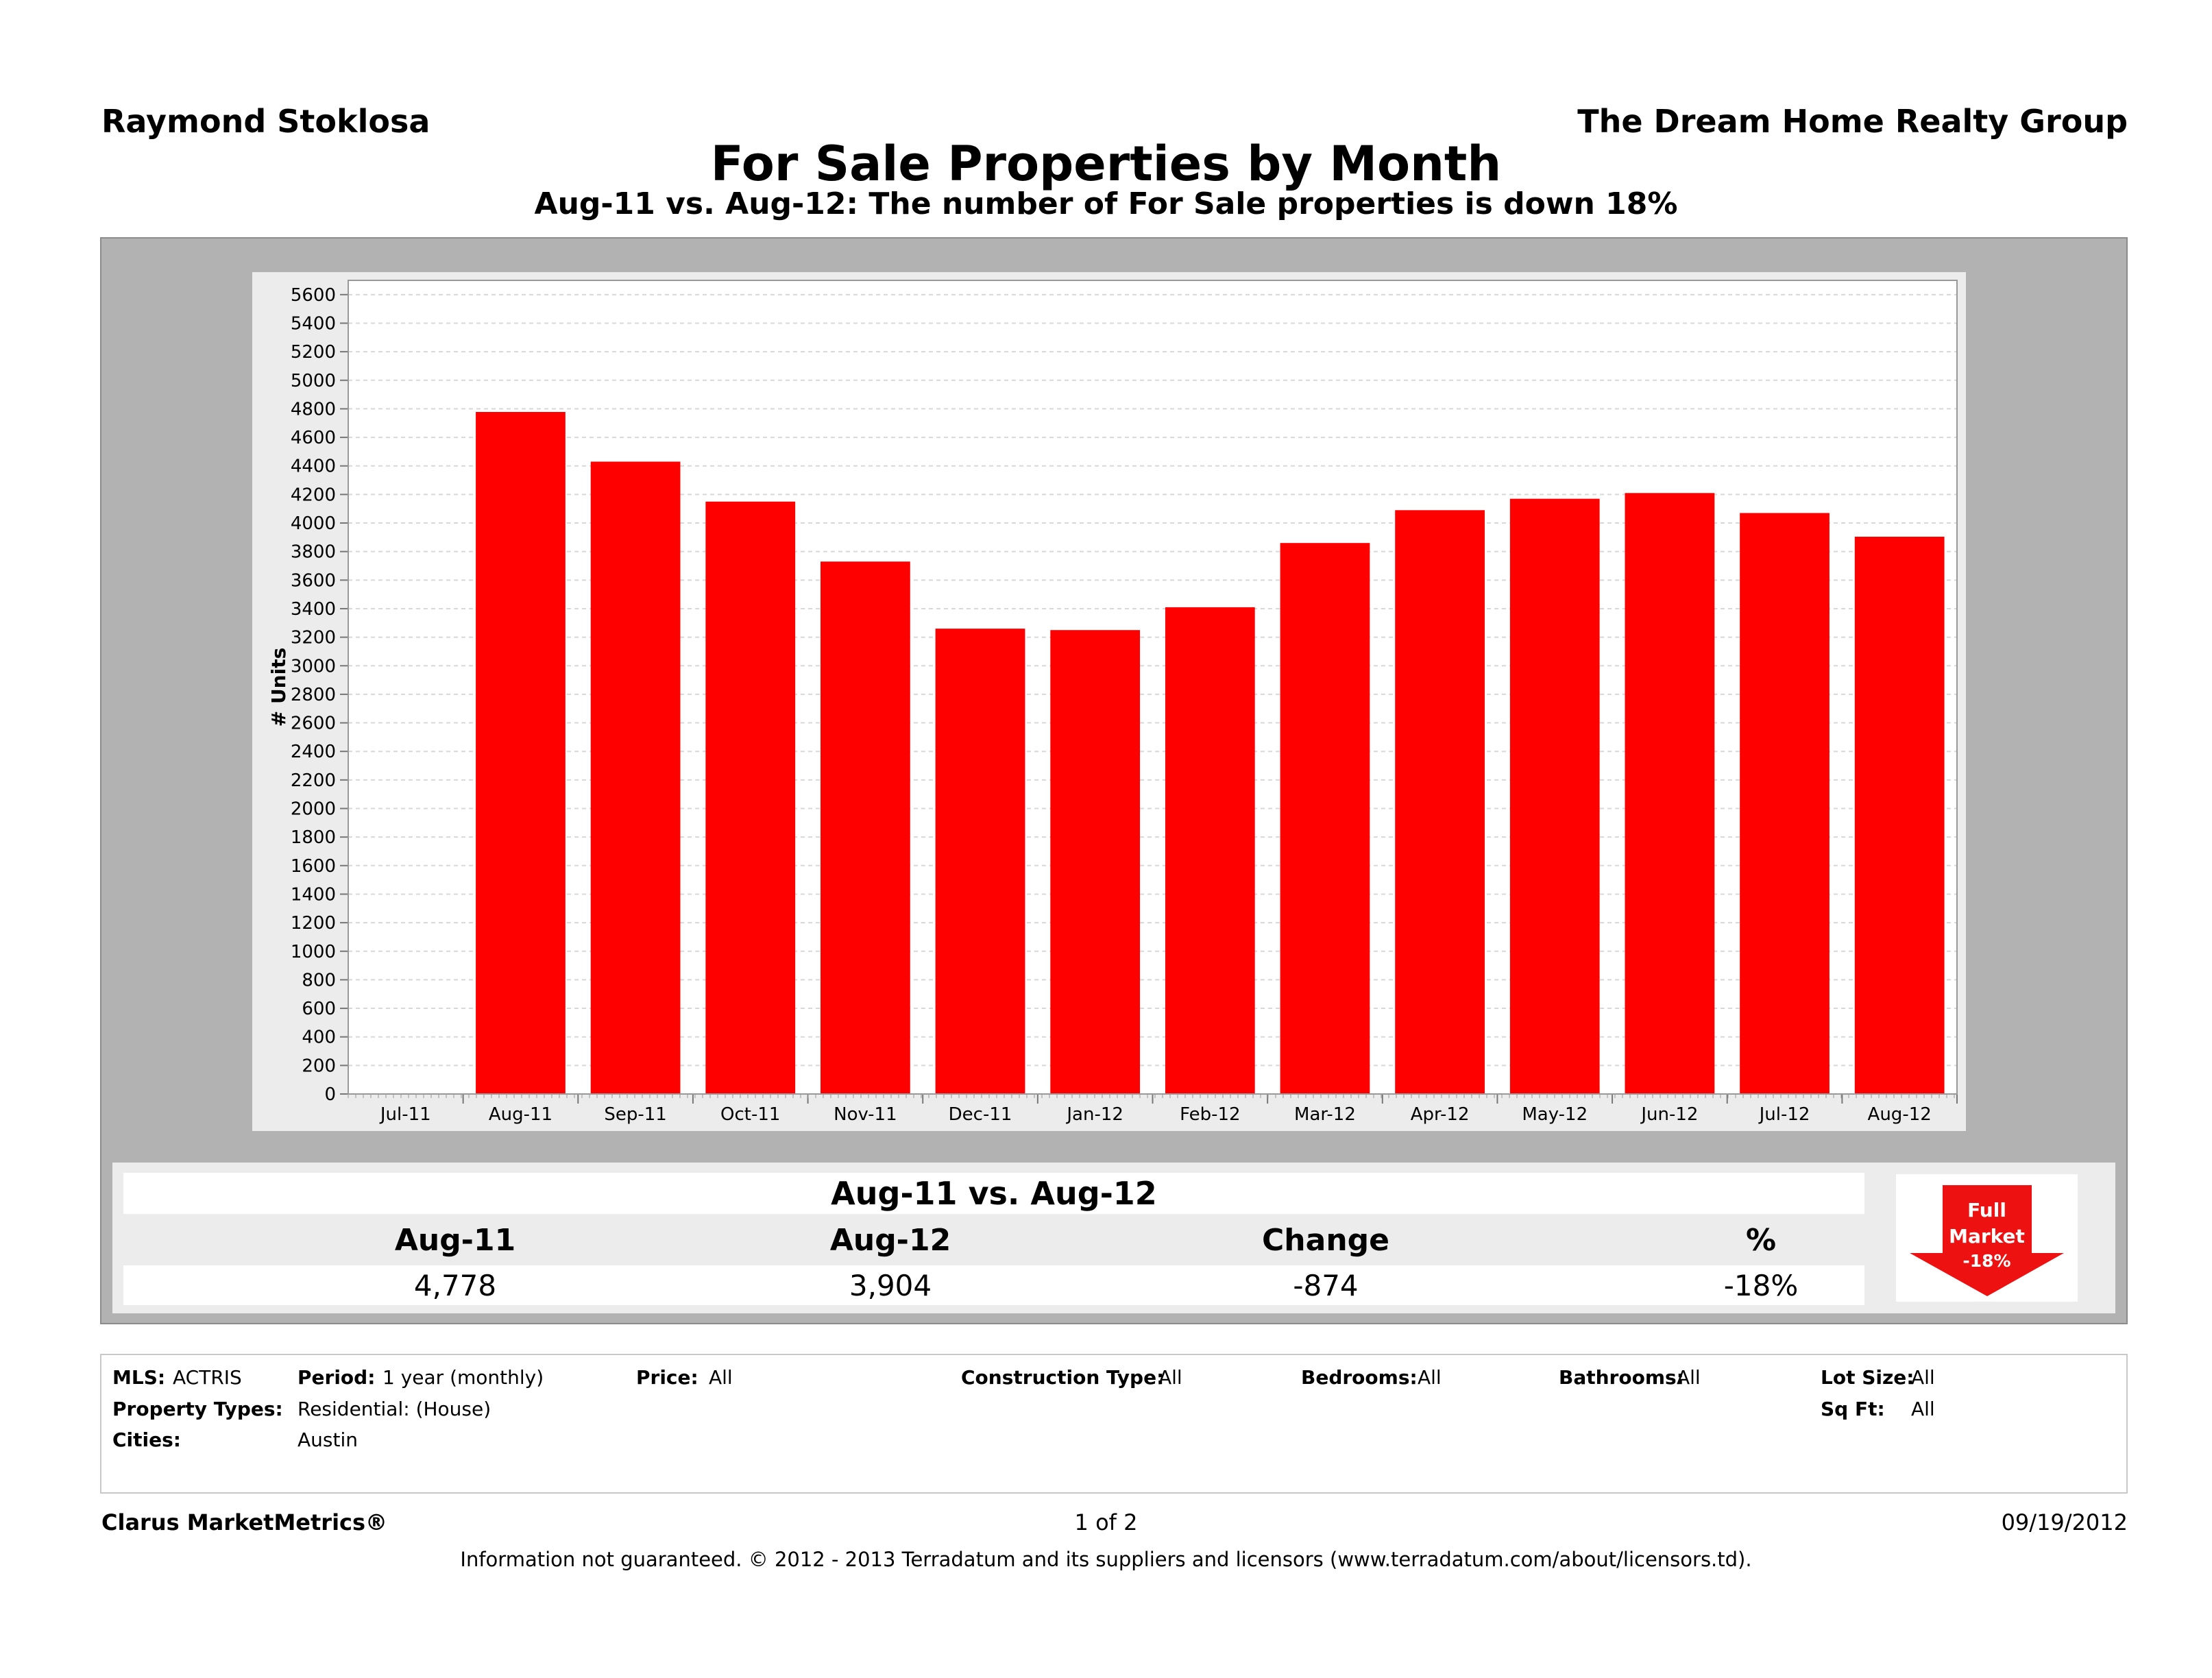  Describe the element at coordinates (750, 1114) in the screenshot. I see `x-tick-label: Oct-11` at that location.